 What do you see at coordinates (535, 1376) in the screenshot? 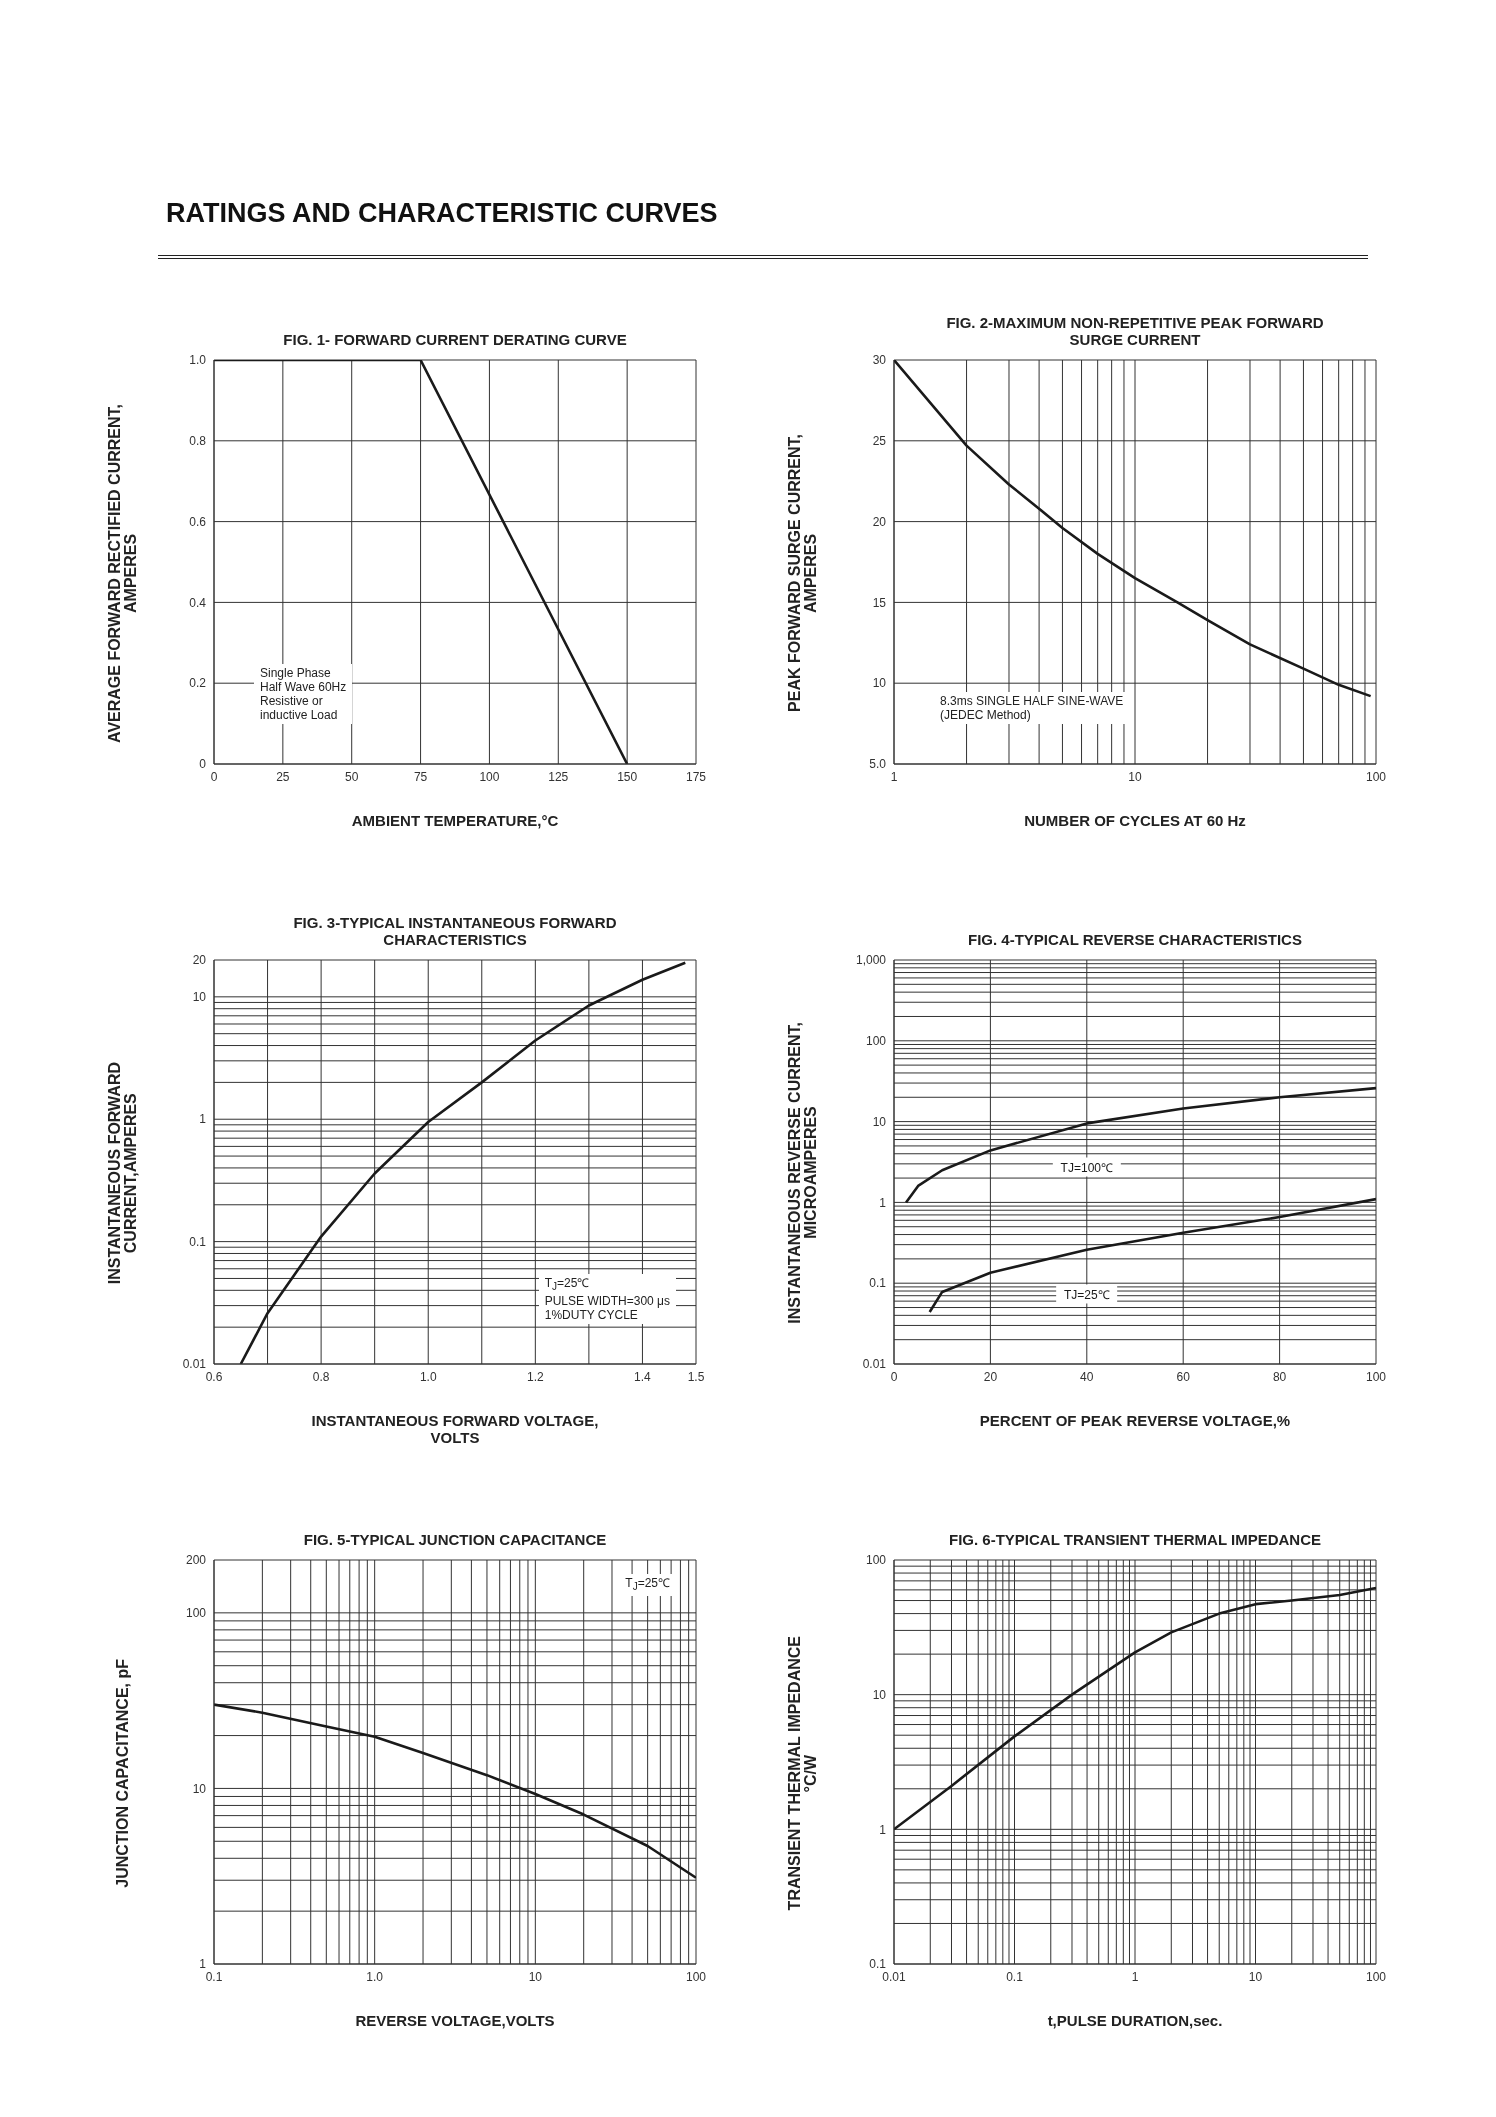
I see `x-tick-label: 1.2` at bounding box center [535, 1376].